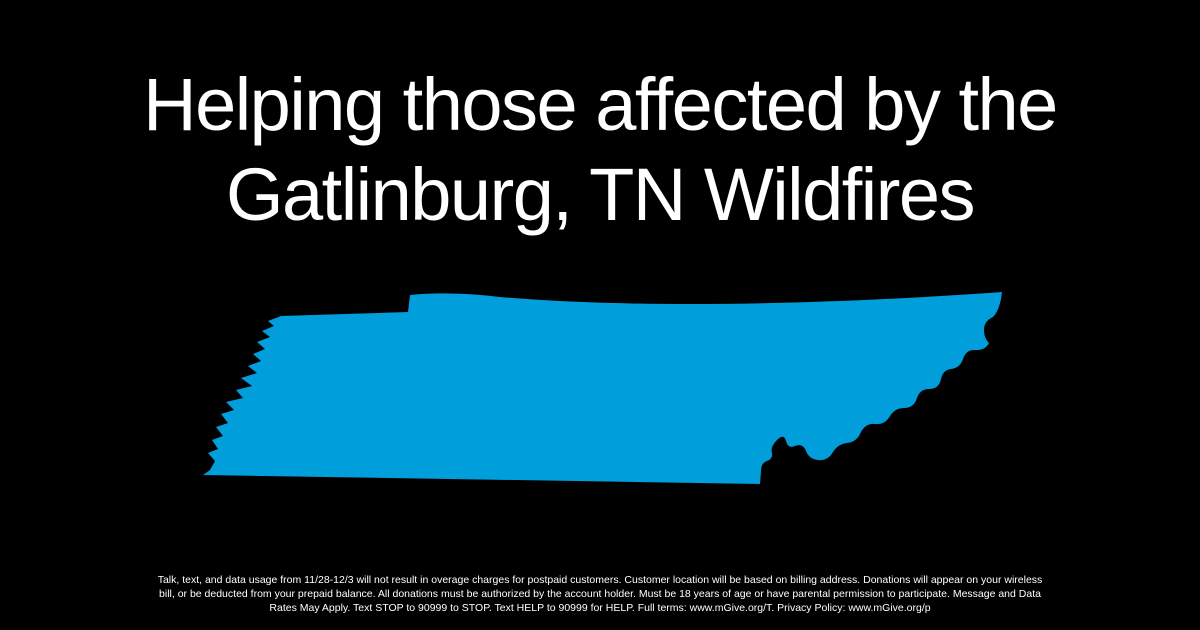 This screenshot has width=1200, height=630. What do you see at coordinates (600, 194) in the screenshot?
I see `title-line-2: Gatlinburg, TN Wildfires` at bounding box center [600, 194].